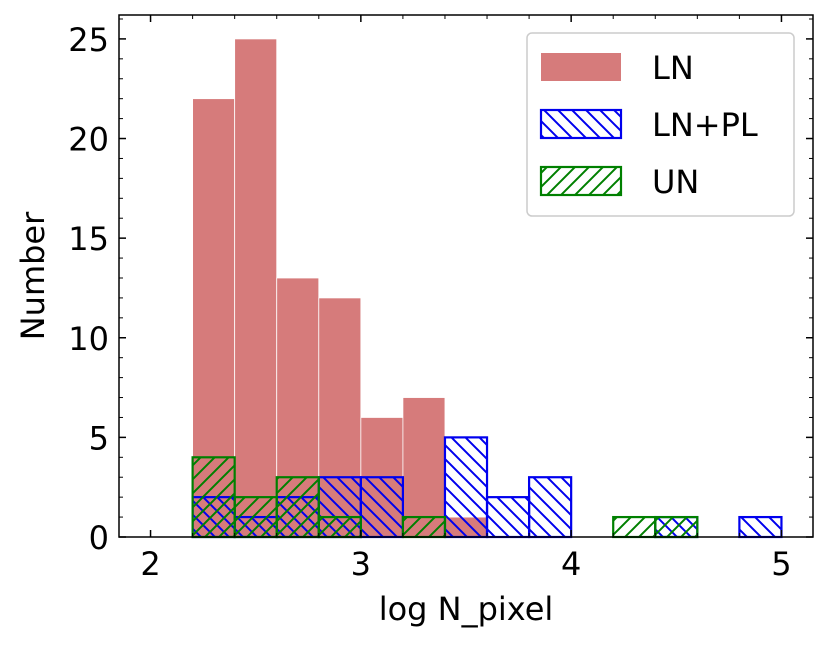  Describe the element at coordinates (581, 181) in the screenshot. I see `legend-swatch-un` at that location.